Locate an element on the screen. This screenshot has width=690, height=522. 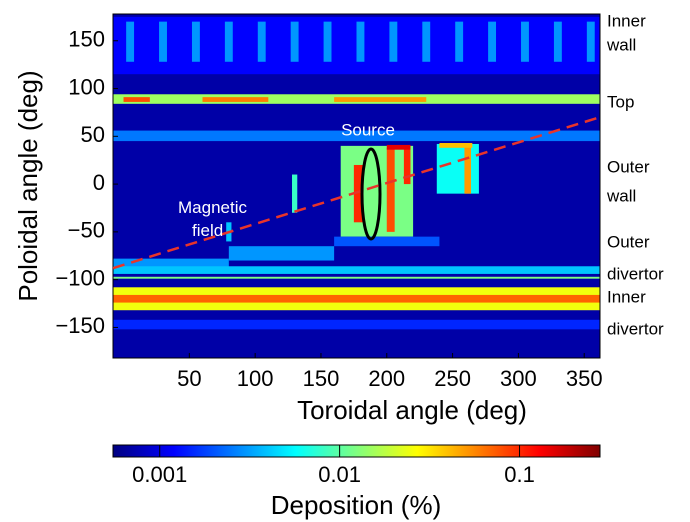
x-tick-label: 50 is located at coordinates (189, 378).